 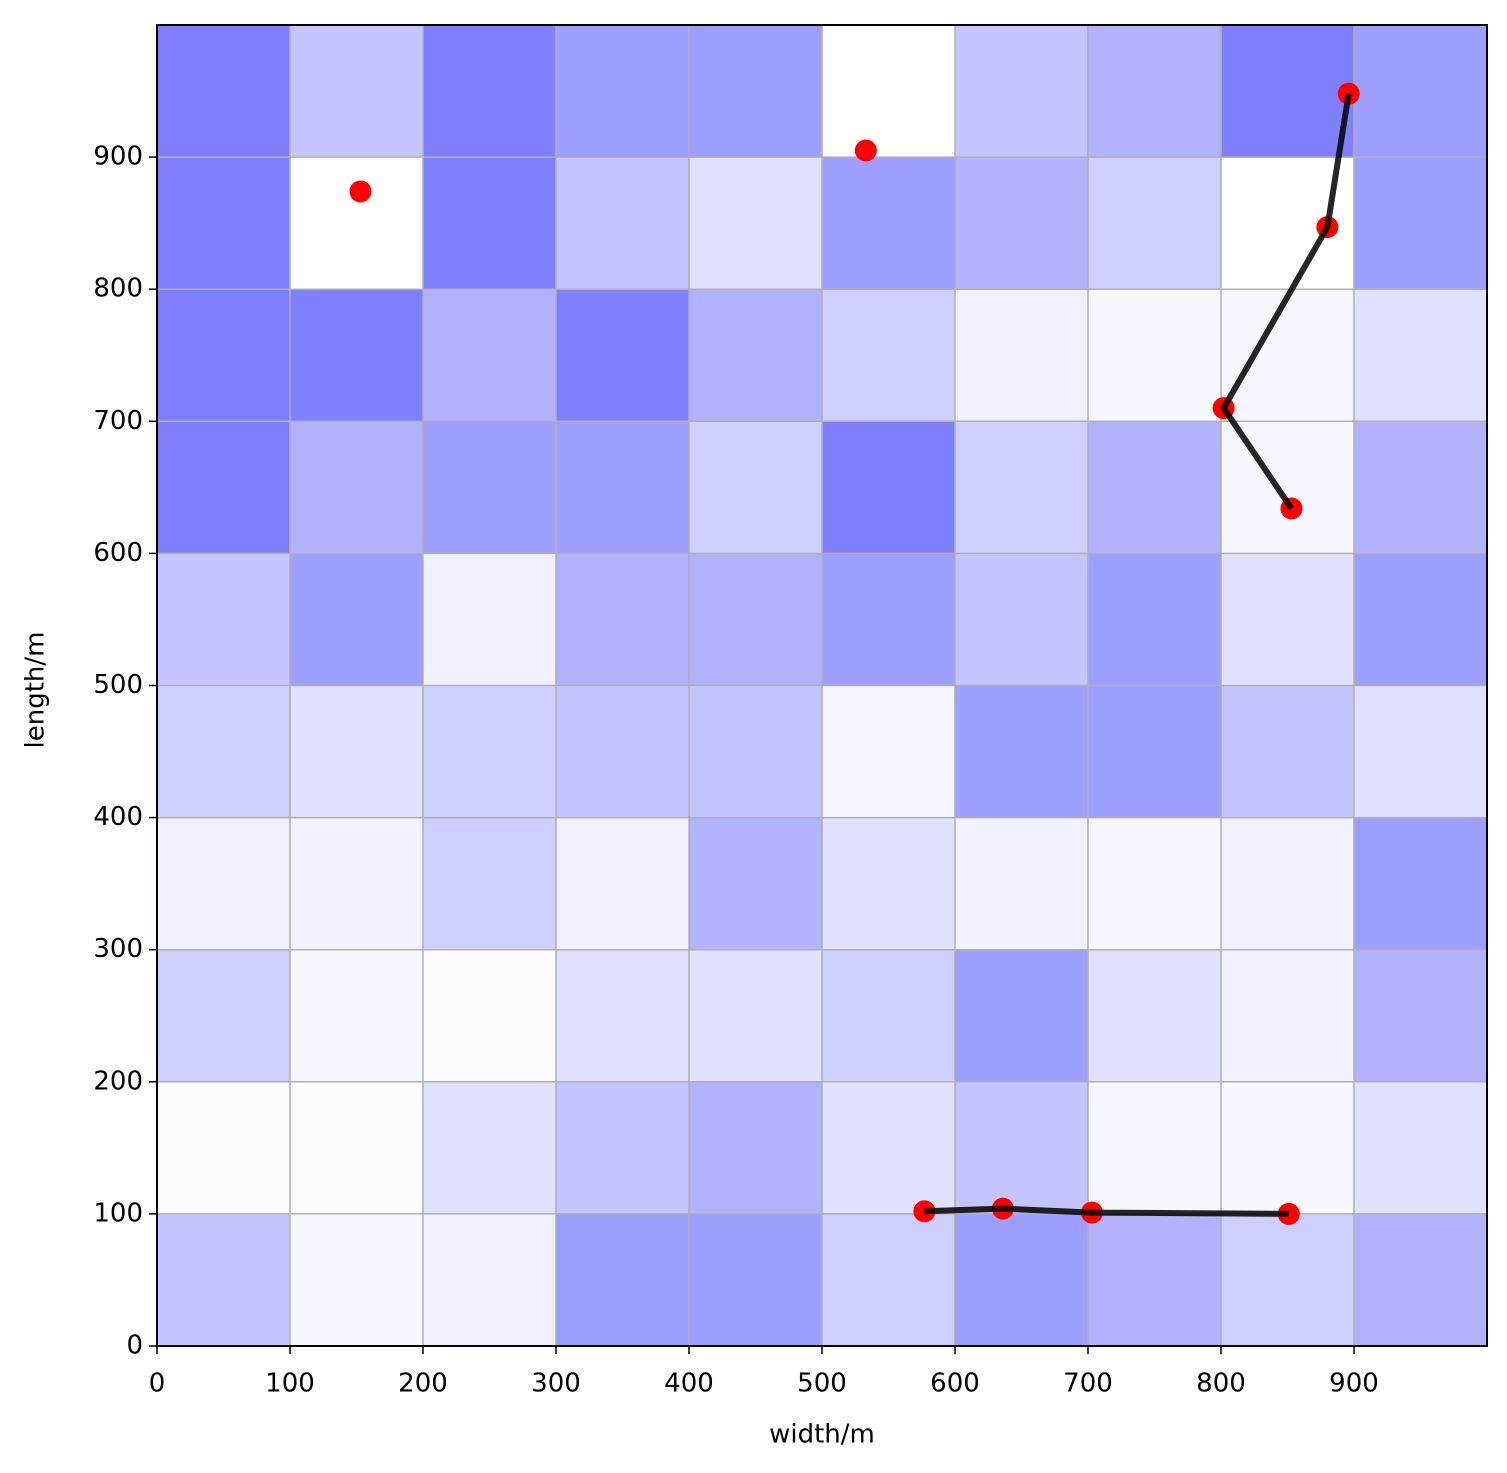 I want to click on x-tick-label: 100, so click(x=290, y=1384).